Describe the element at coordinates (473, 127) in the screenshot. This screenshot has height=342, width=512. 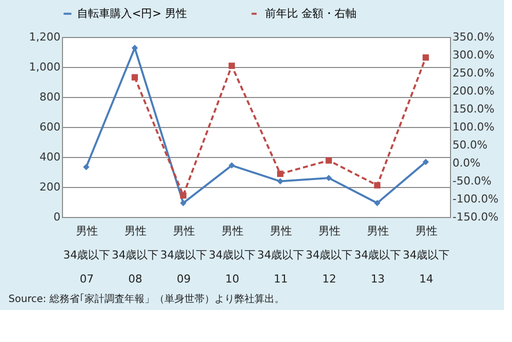
I see `y2-tick-label: 100.0%` at that location.